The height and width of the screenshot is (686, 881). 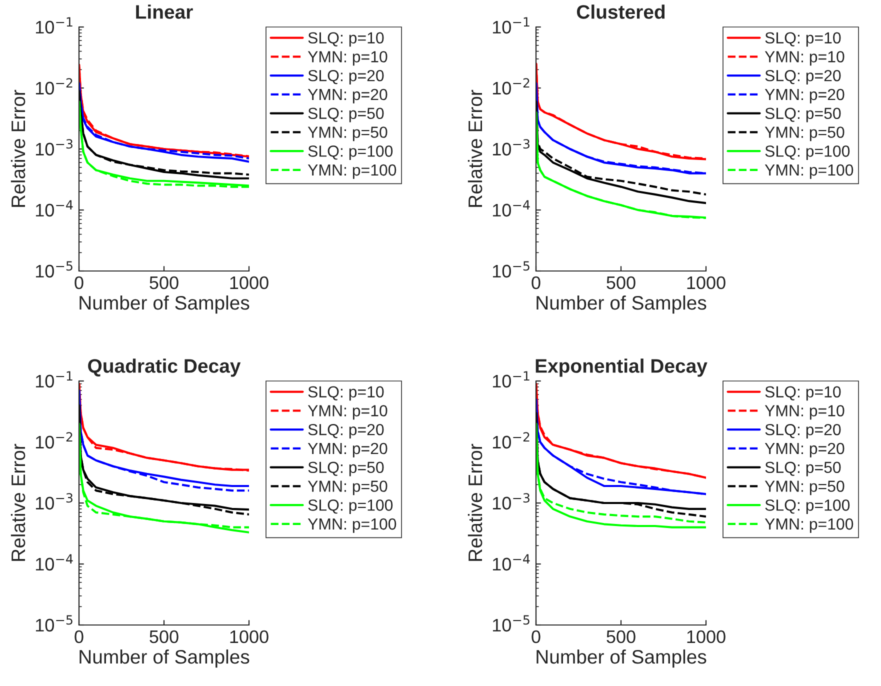 What do you see at coordinates (620, 11) in the screenshot?
I see `chart-title: Clustered` at bounding box center [620, 11].